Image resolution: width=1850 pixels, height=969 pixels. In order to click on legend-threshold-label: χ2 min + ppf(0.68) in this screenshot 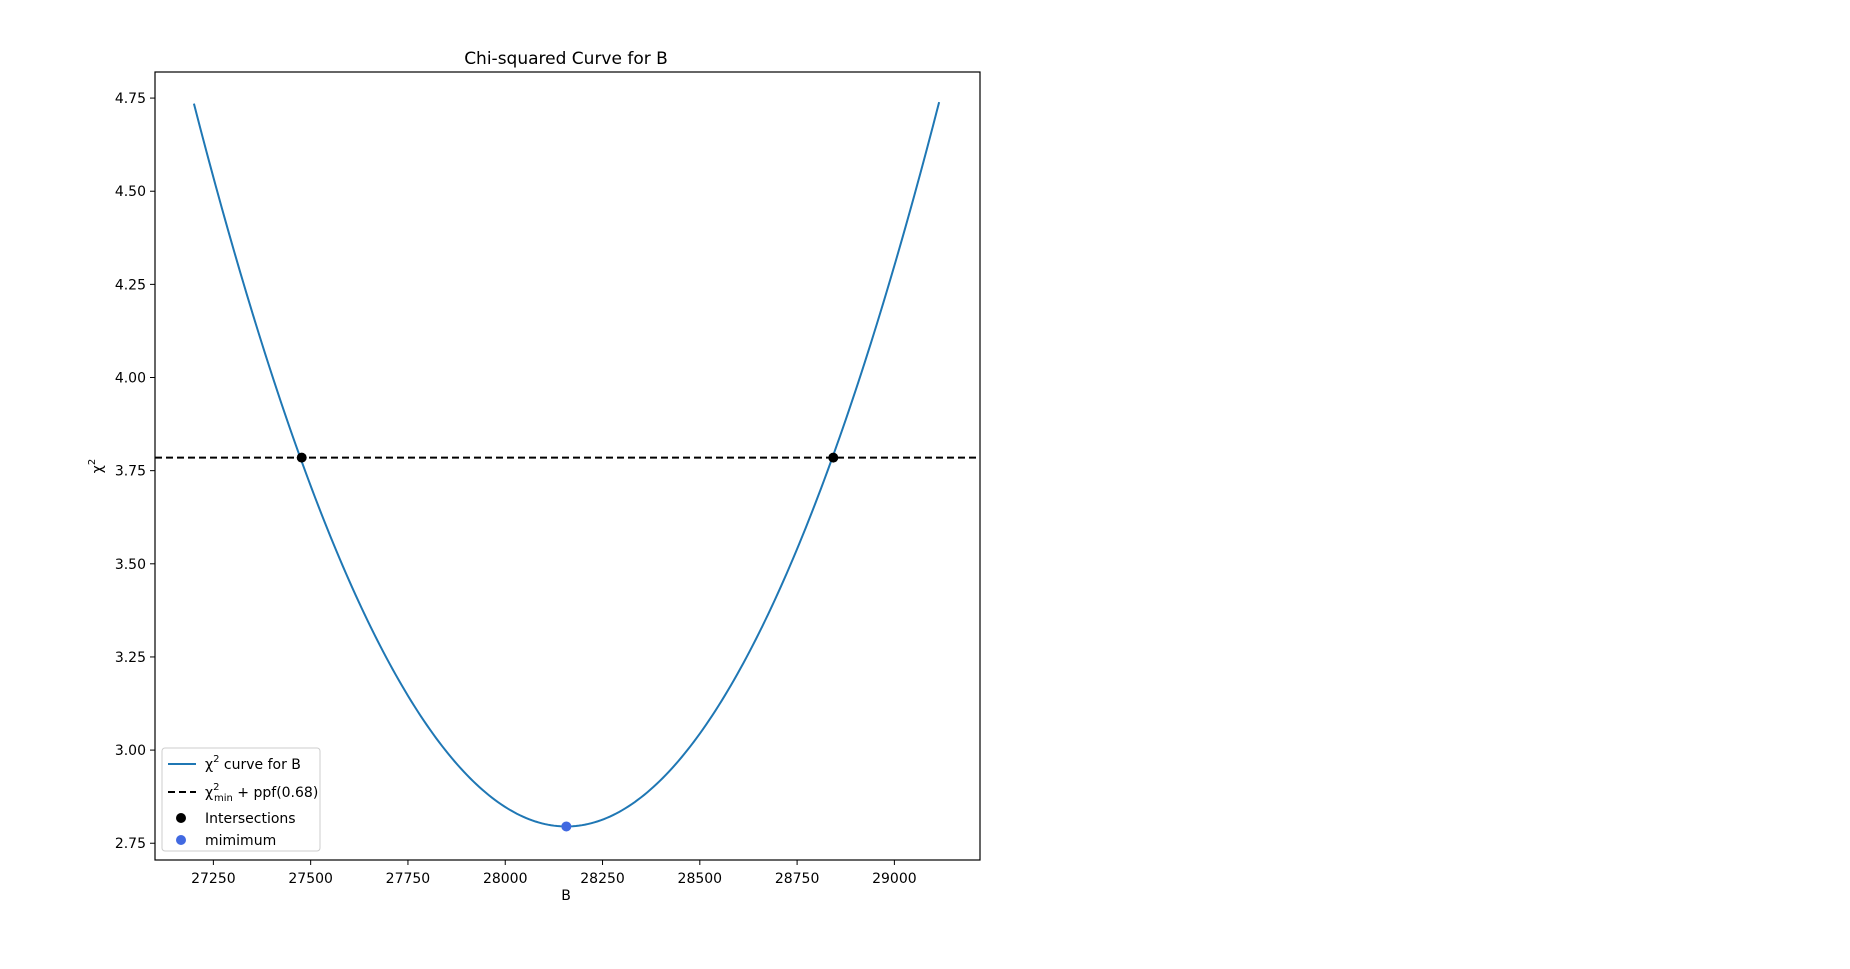, I will do `click(261, 793)`.